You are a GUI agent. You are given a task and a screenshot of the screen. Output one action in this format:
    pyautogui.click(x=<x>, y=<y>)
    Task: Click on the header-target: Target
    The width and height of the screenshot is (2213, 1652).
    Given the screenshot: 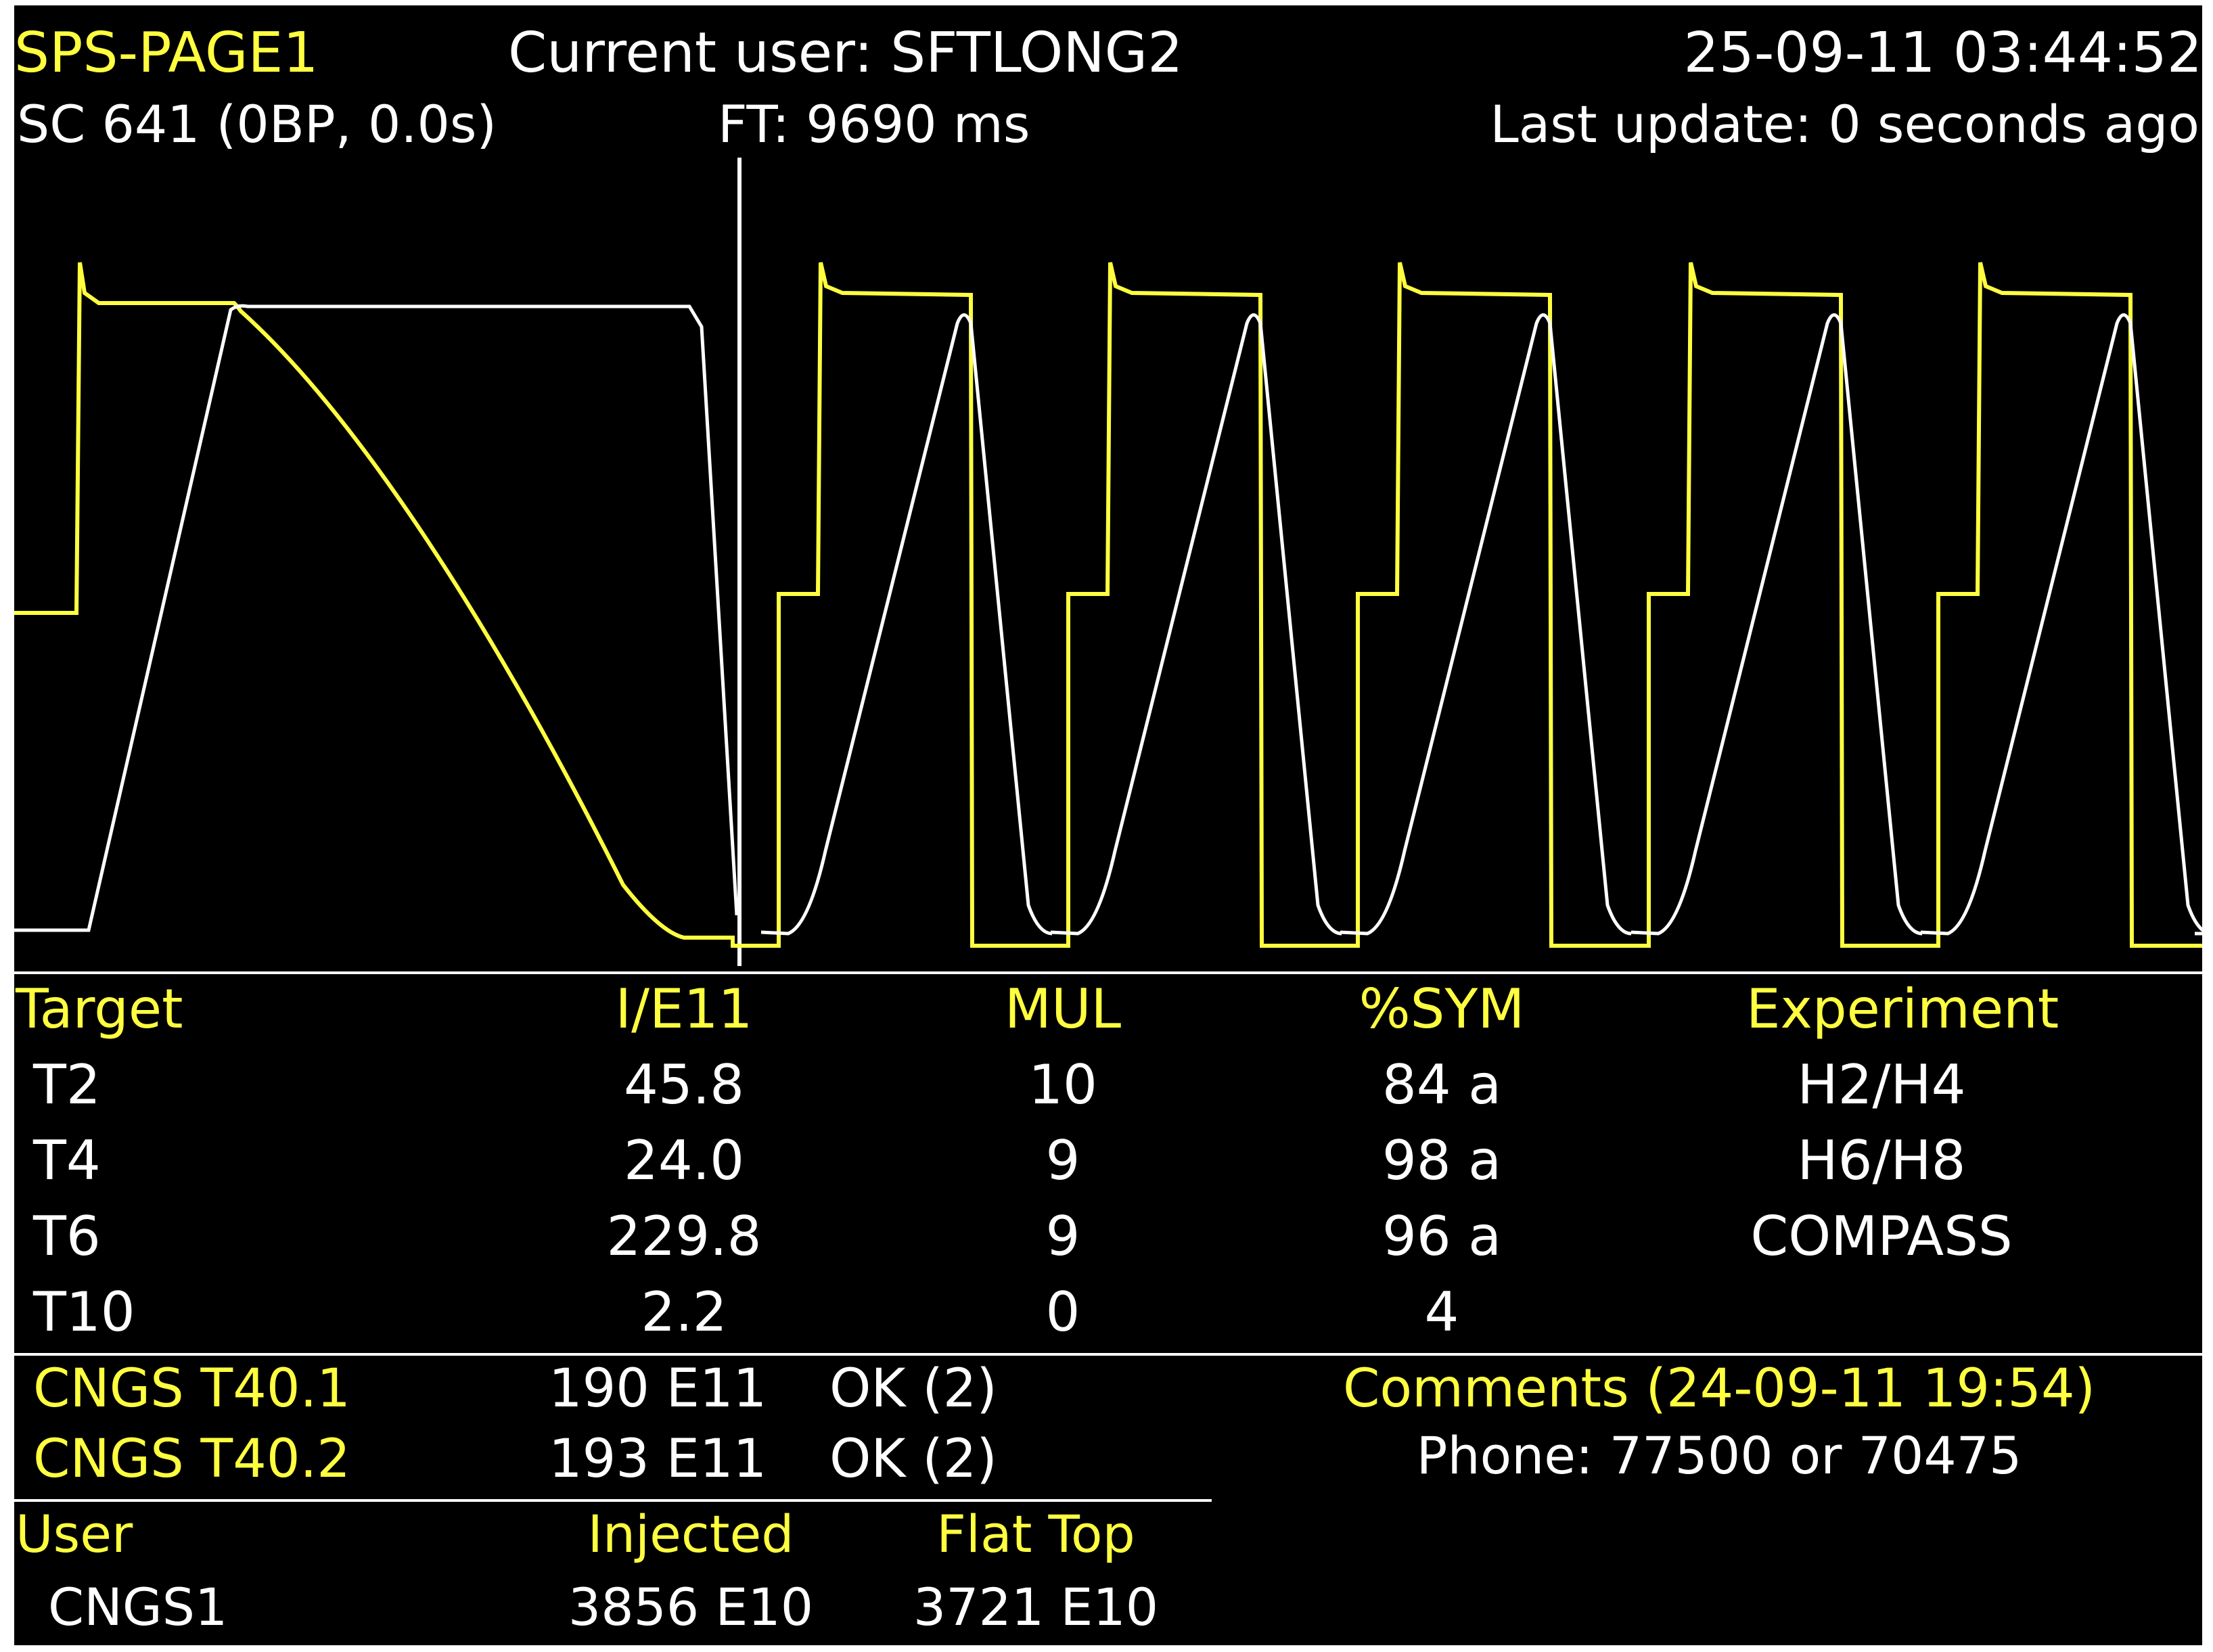 What is the action you would take?
    pyautogui.click(x=99, y=1009)
    